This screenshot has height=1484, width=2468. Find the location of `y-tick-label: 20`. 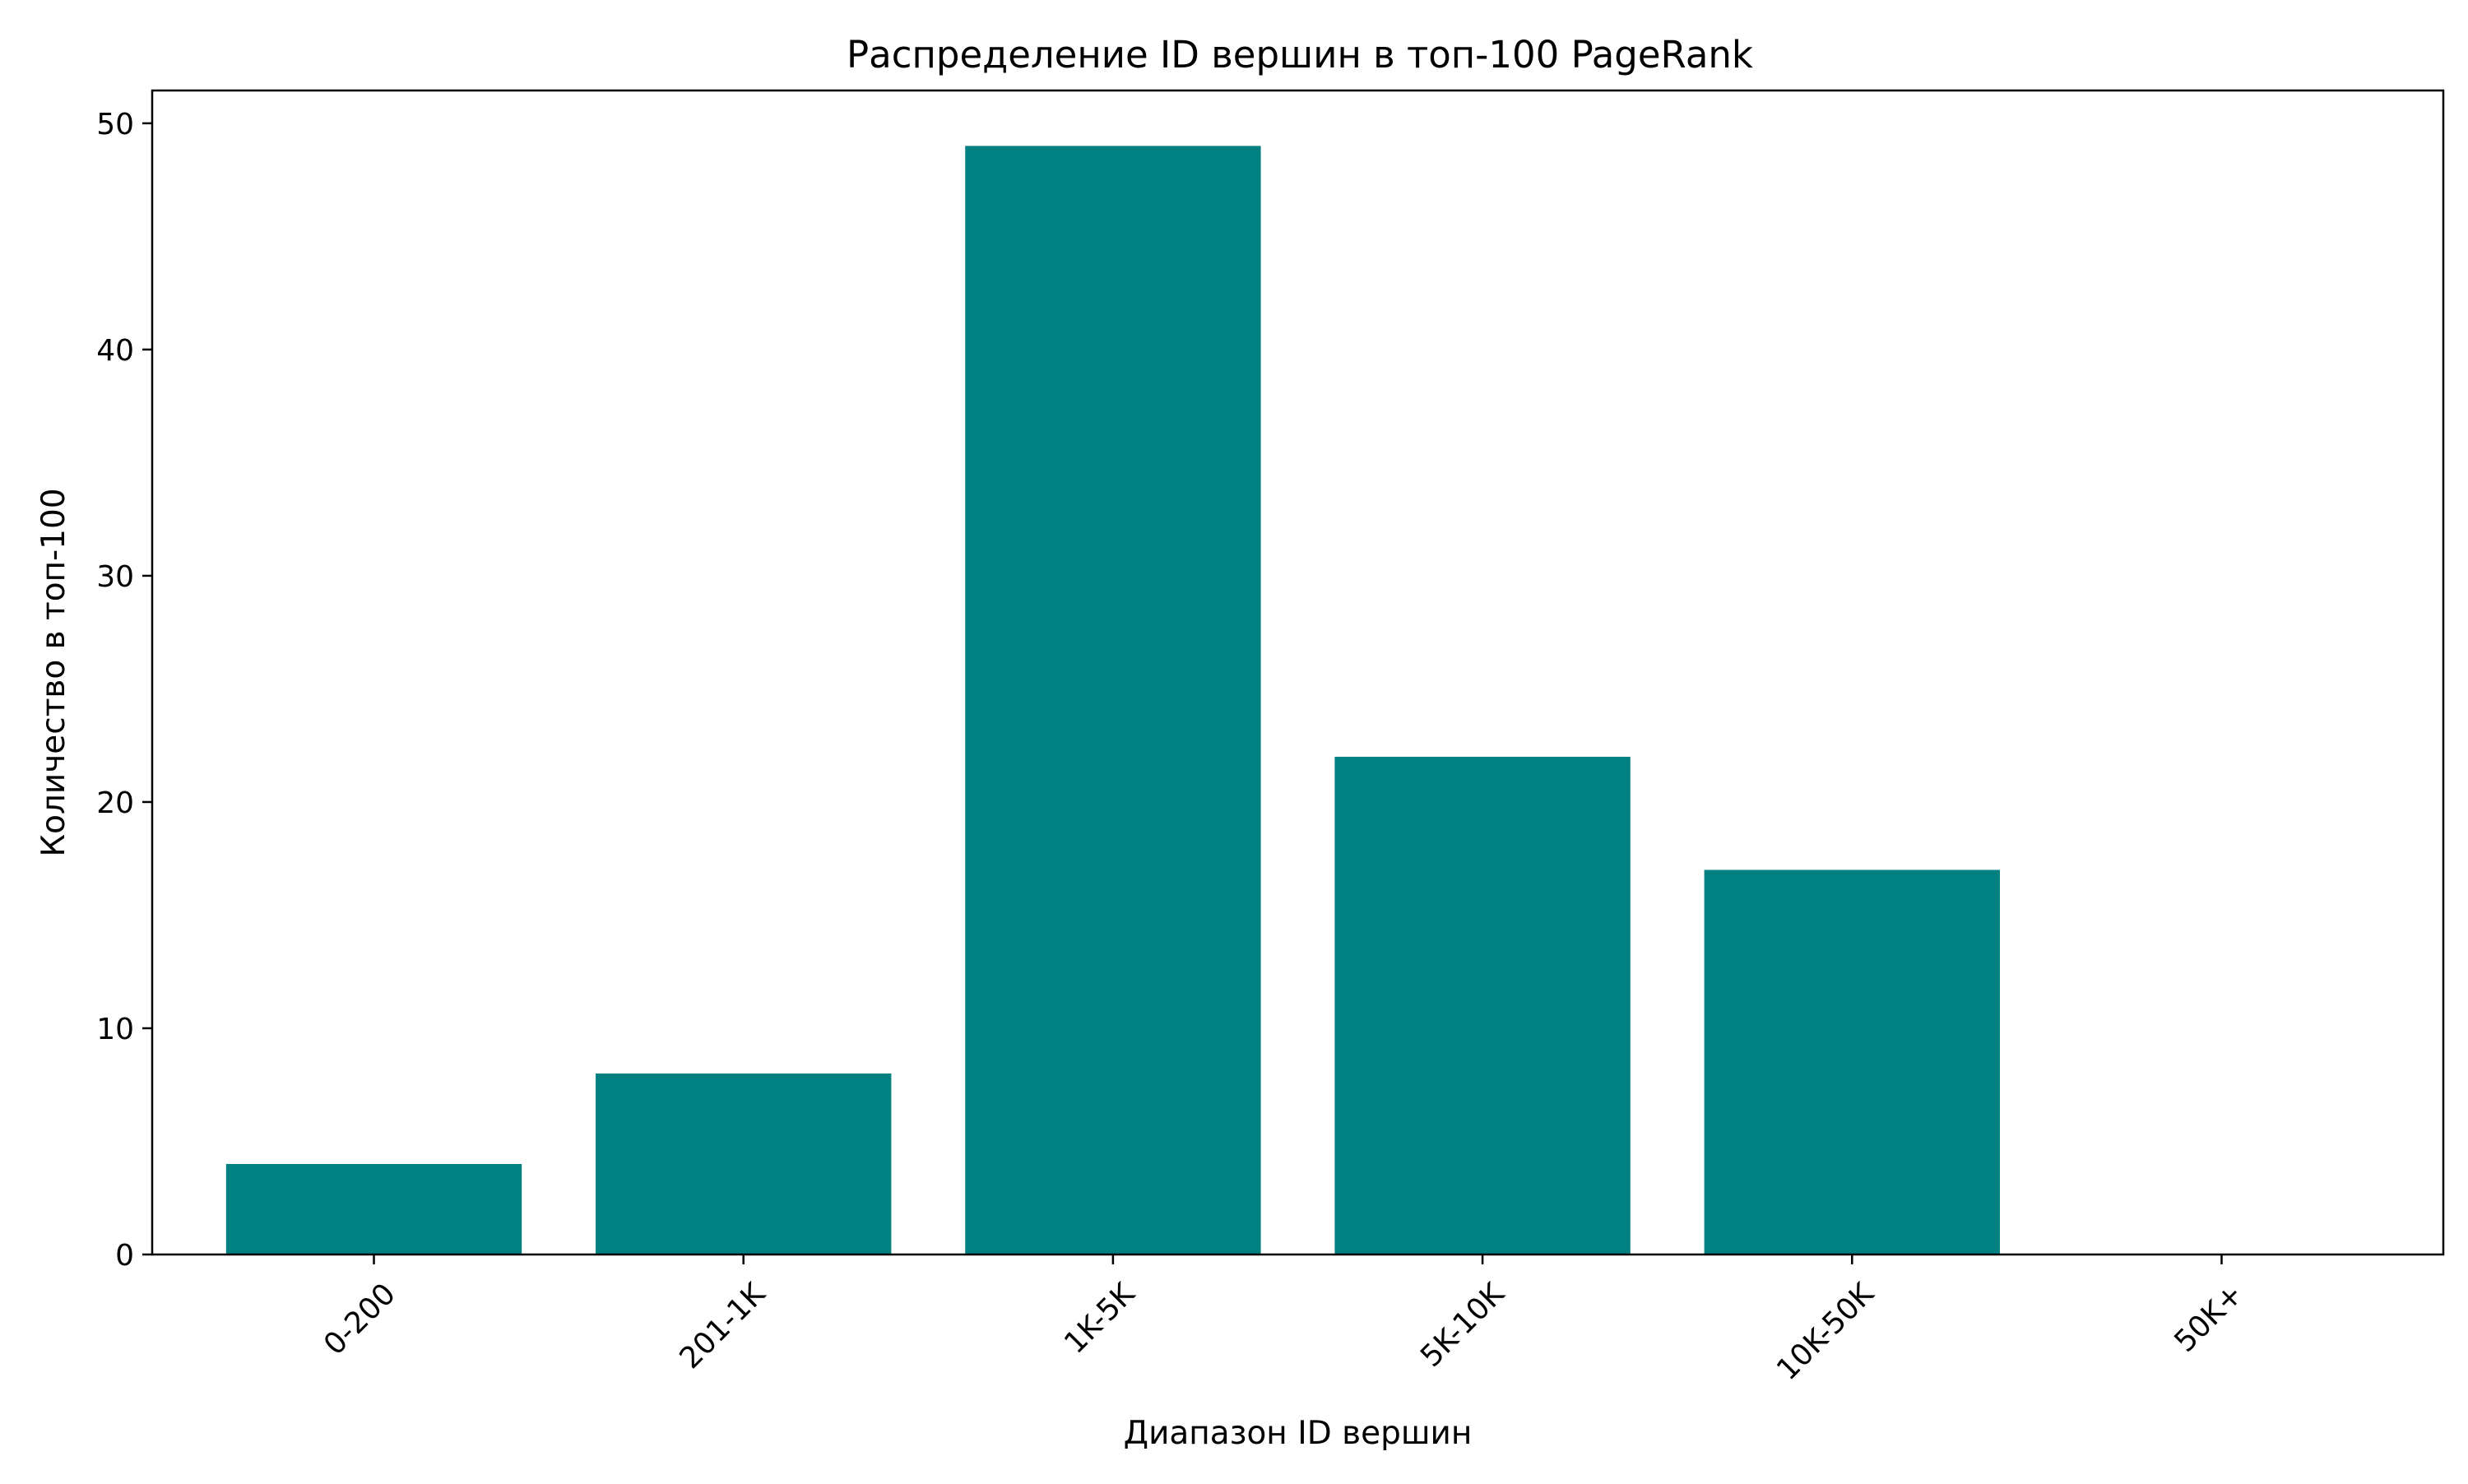

y-tick-label: 20 is located at coordinates (115, 803).